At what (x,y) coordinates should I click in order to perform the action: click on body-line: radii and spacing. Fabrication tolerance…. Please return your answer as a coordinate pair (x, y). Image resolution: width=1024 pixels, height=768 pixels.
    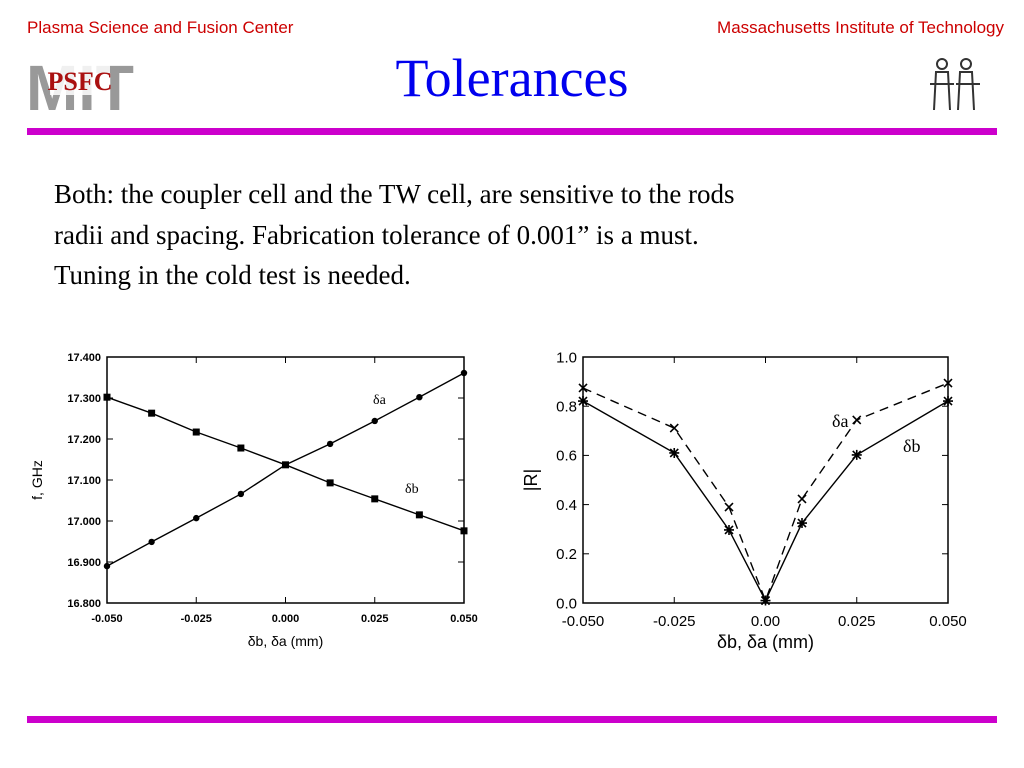
    Looking at the image, I should click on (376, 235).